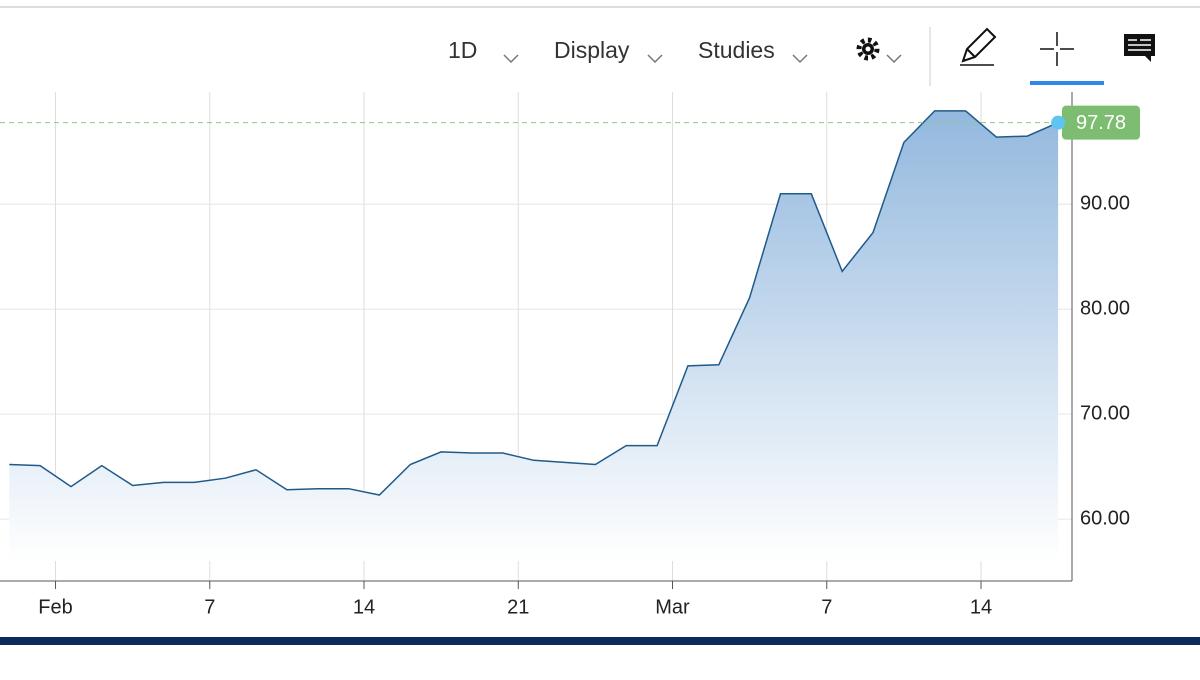 This screenshot has width=1200, height=680. What do you see at coordinates (736, 50) in the screenshot?
I see `studies-button: Studies` at bounding box center [736, 50].